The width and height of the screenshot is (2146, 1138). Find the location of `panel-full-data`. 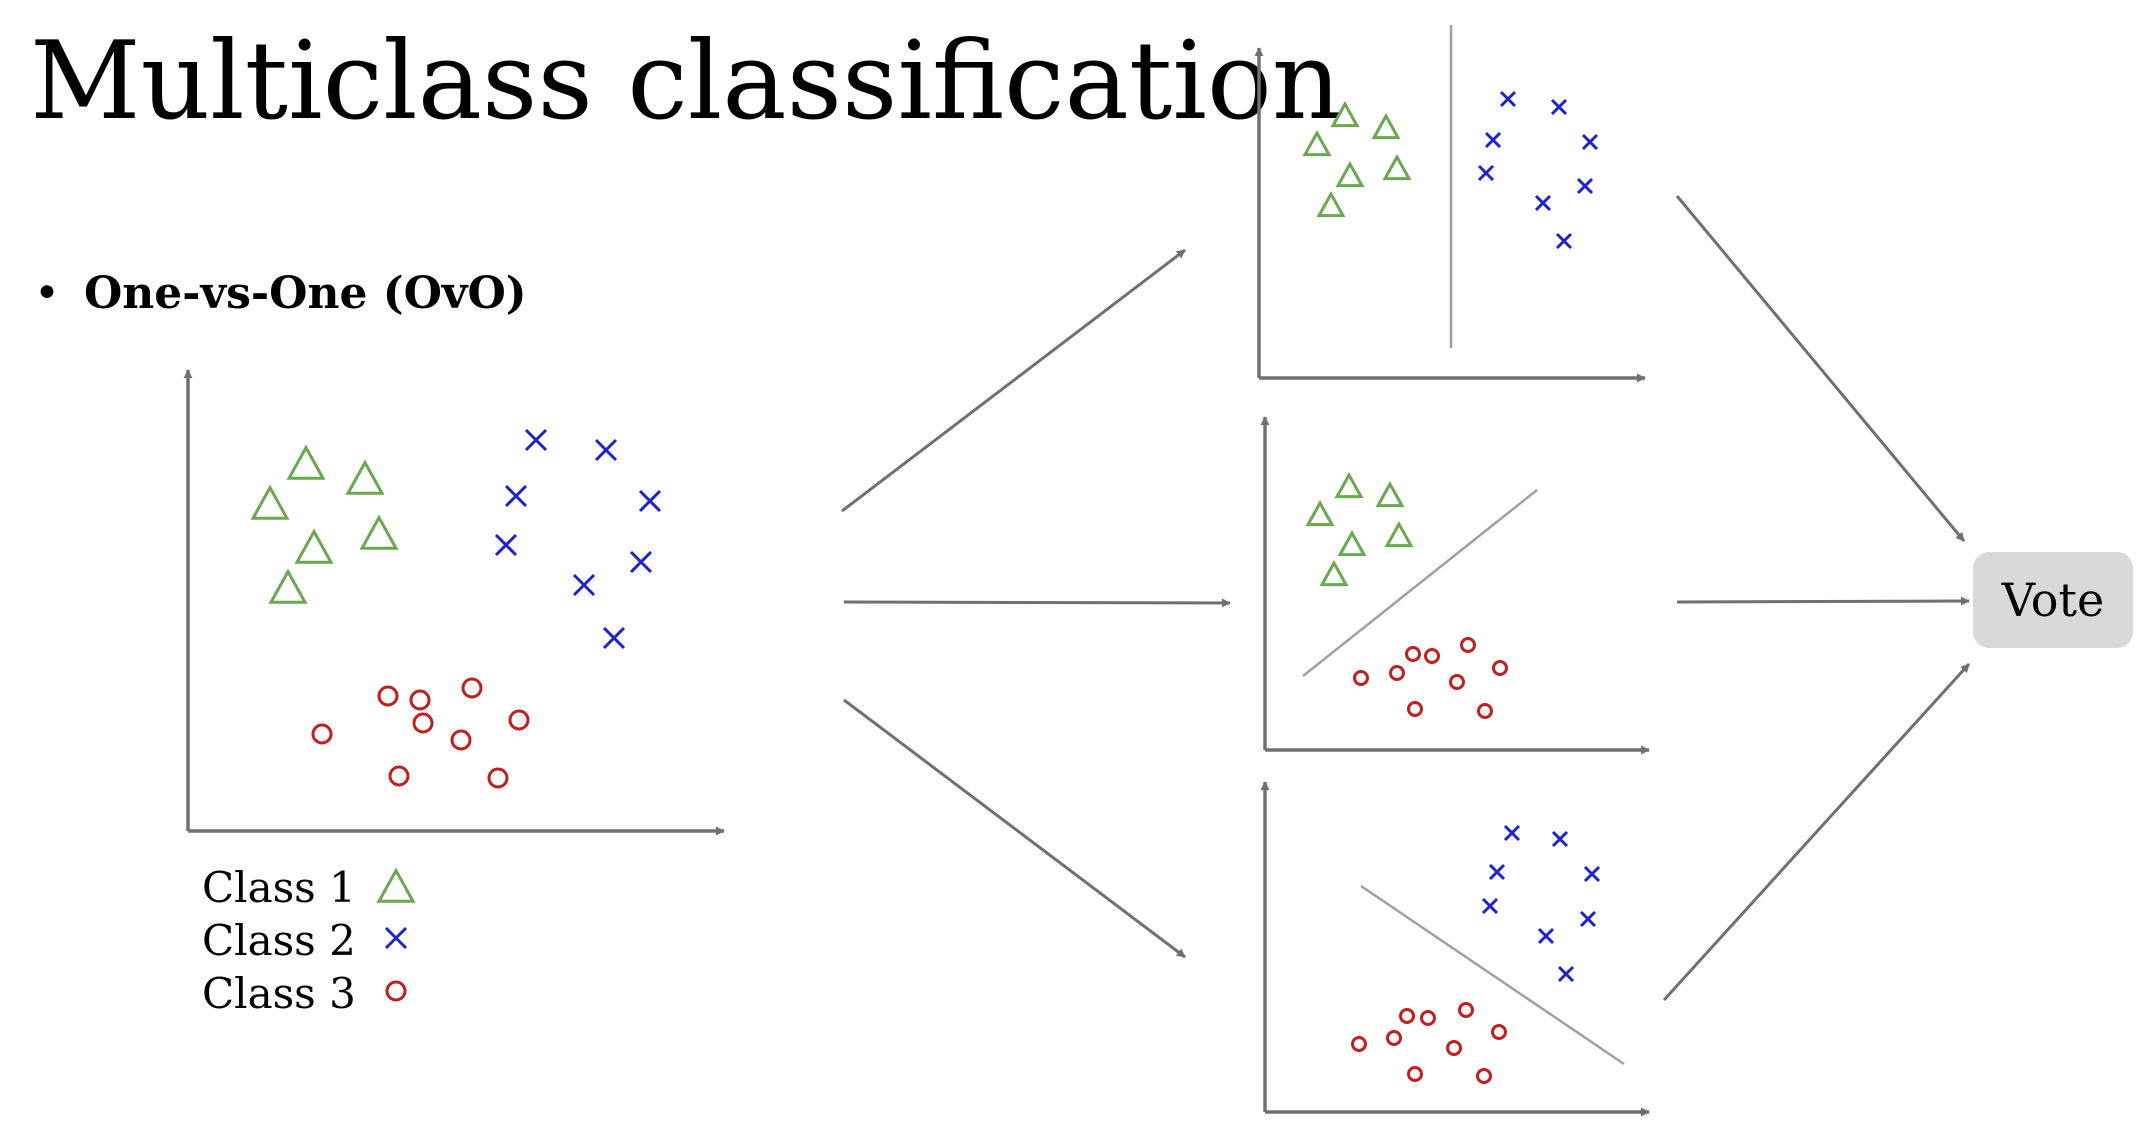

panel-full-data is located at coordinates (454, 602).